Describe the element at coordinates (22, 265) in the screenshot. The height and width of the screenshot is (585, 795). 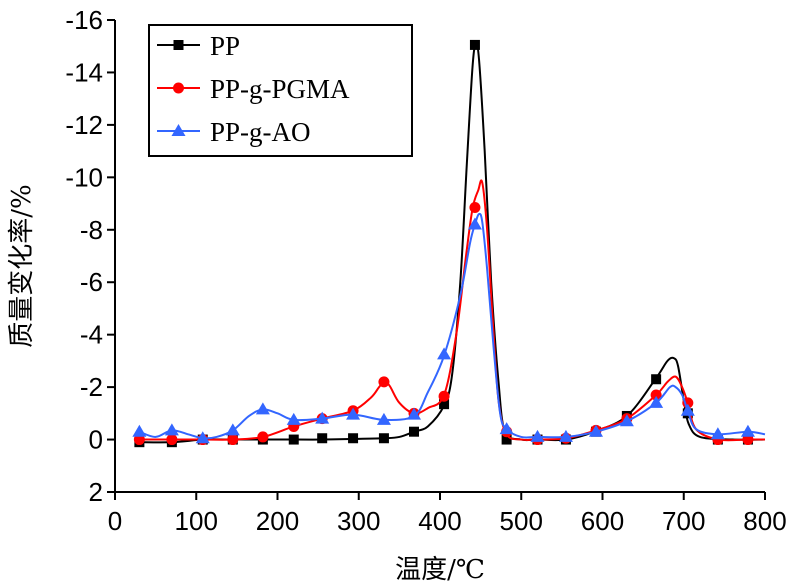
I see `y-axis-title: 质量变化率/%` at that location.